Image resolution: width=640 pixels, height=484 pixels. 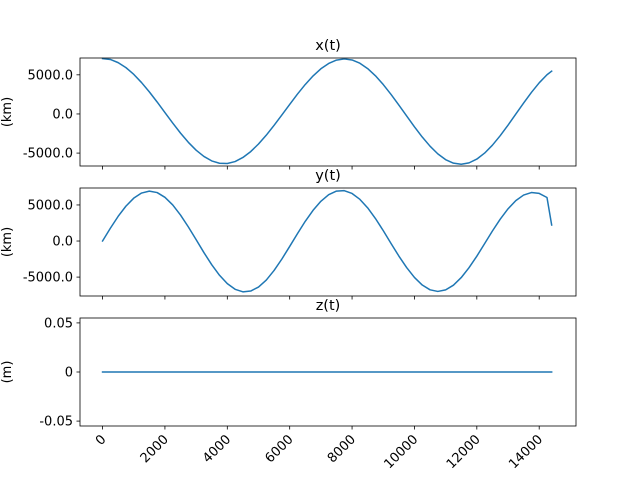 I want to click on y-axis-label: (m), so click(x=7, y=372).